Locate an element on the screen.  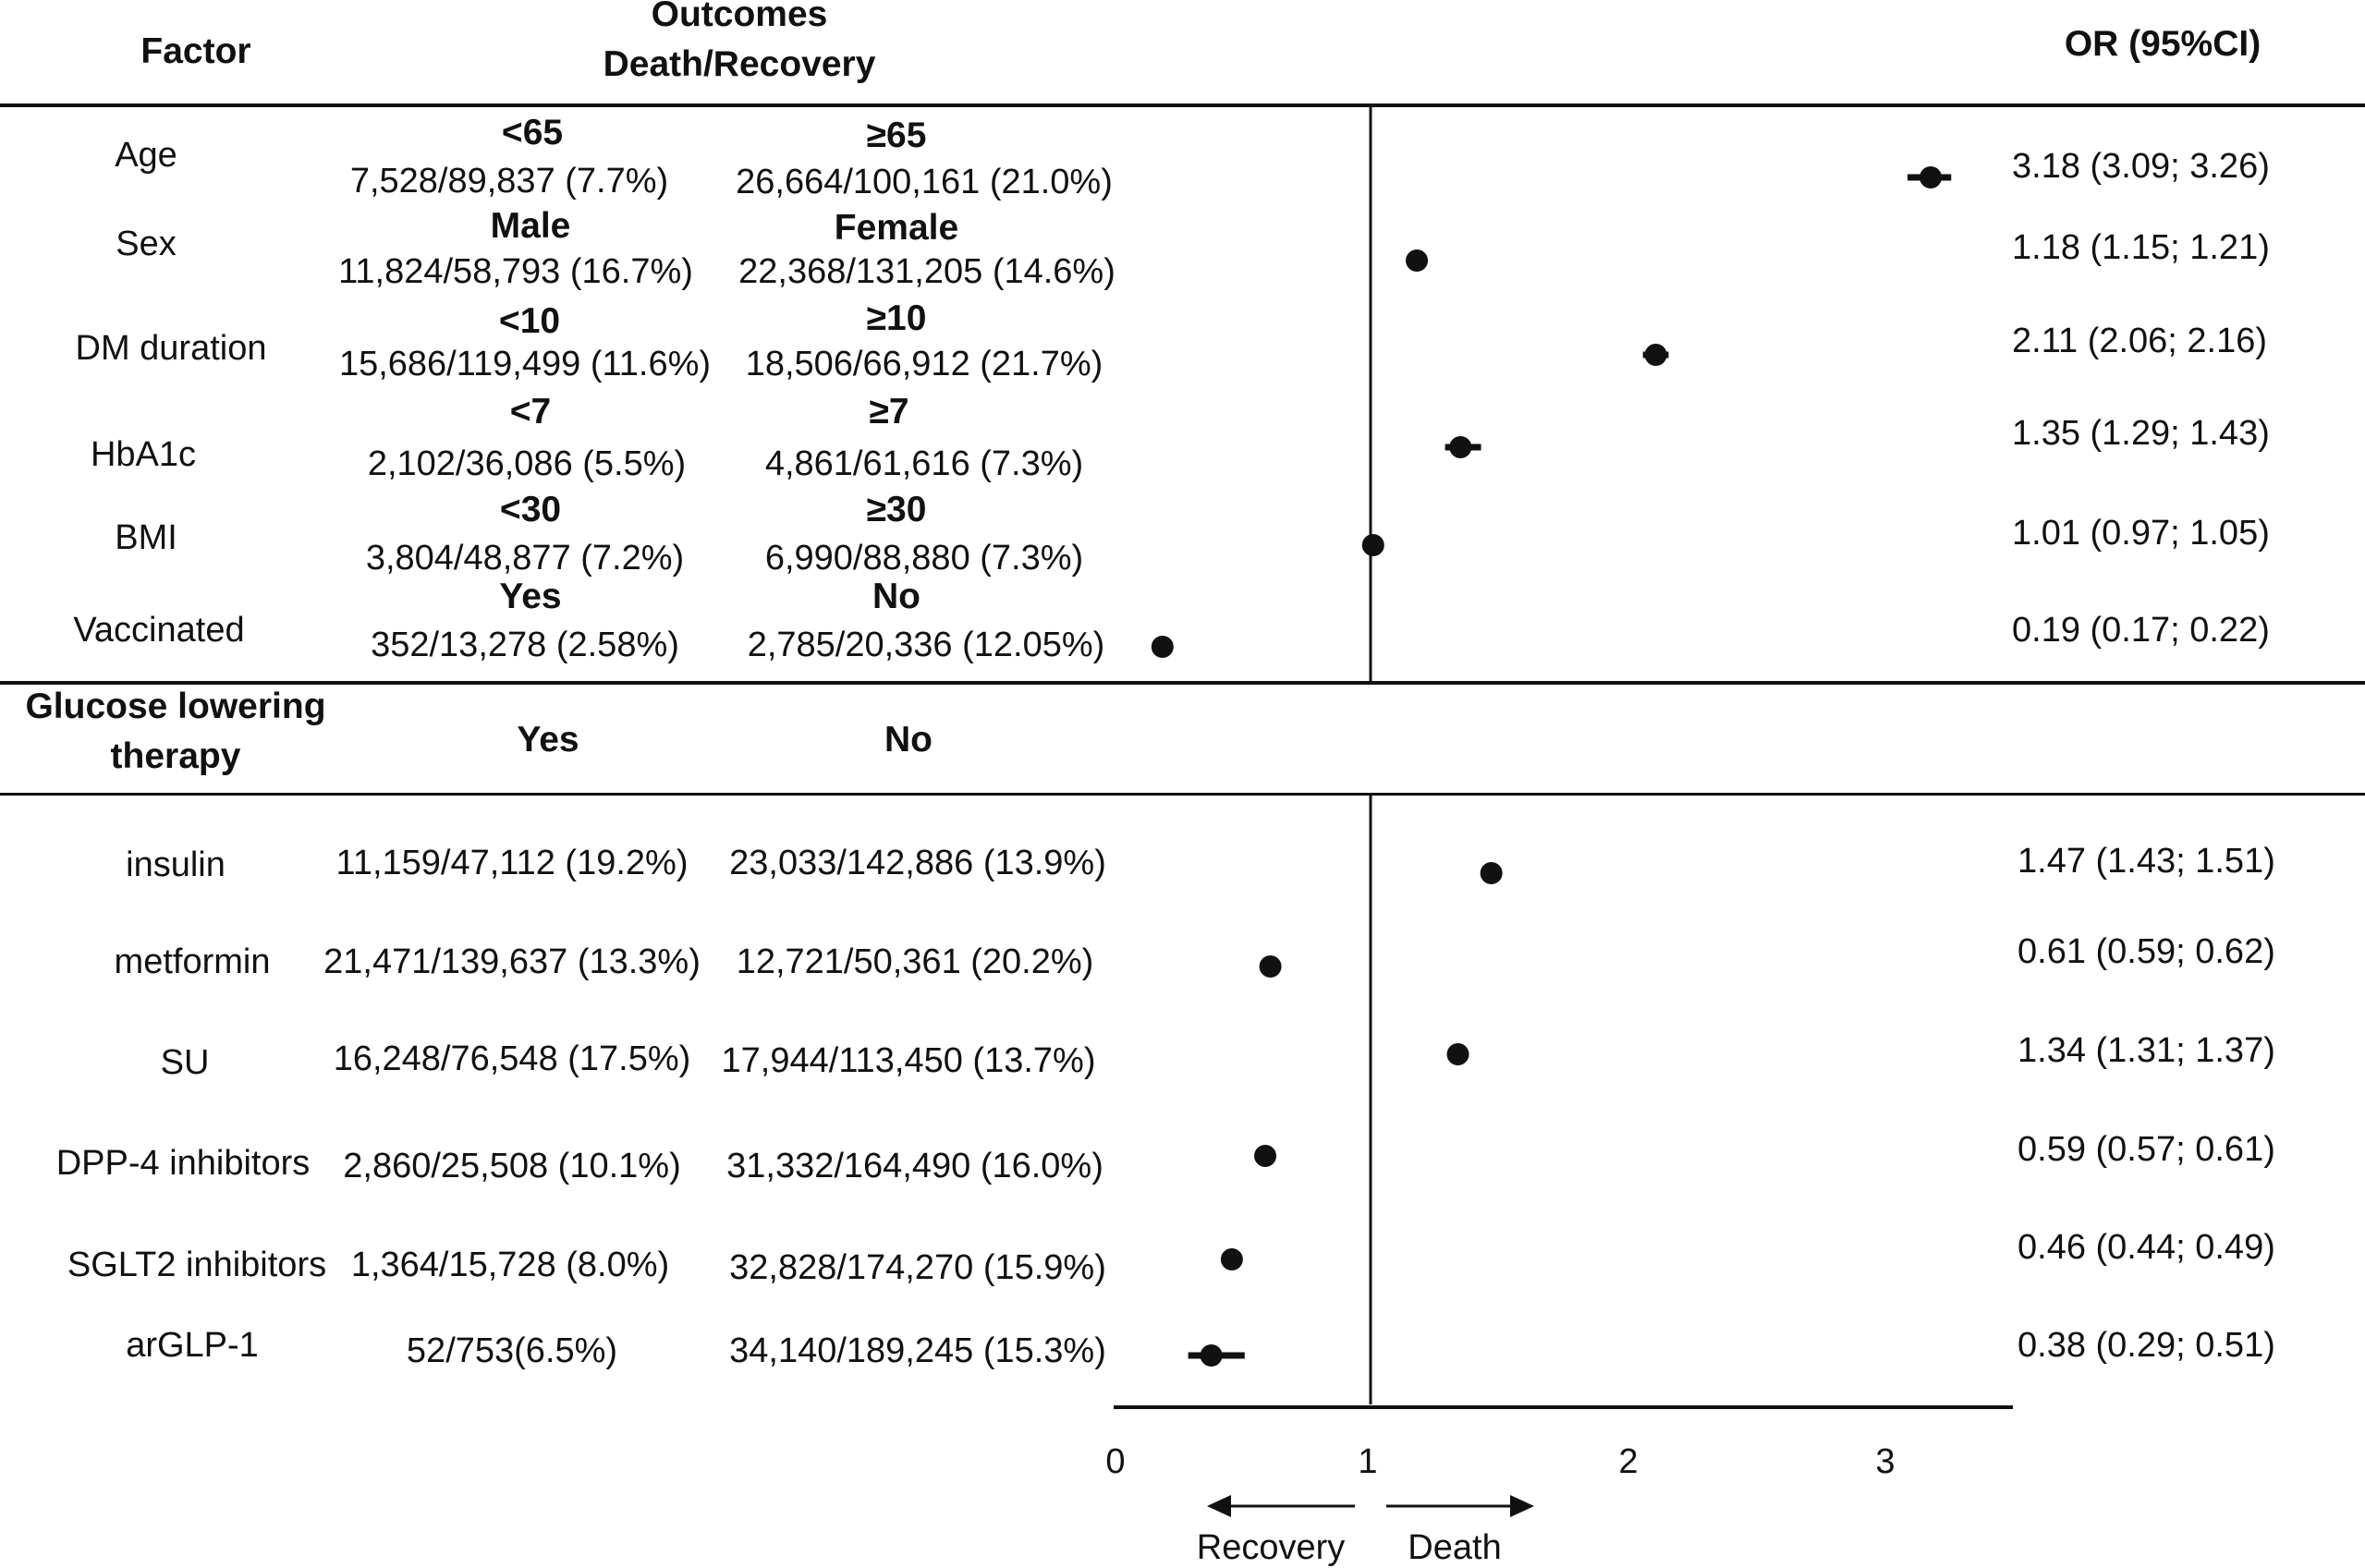
group1-label: Male is located at coordinates (530, 226).